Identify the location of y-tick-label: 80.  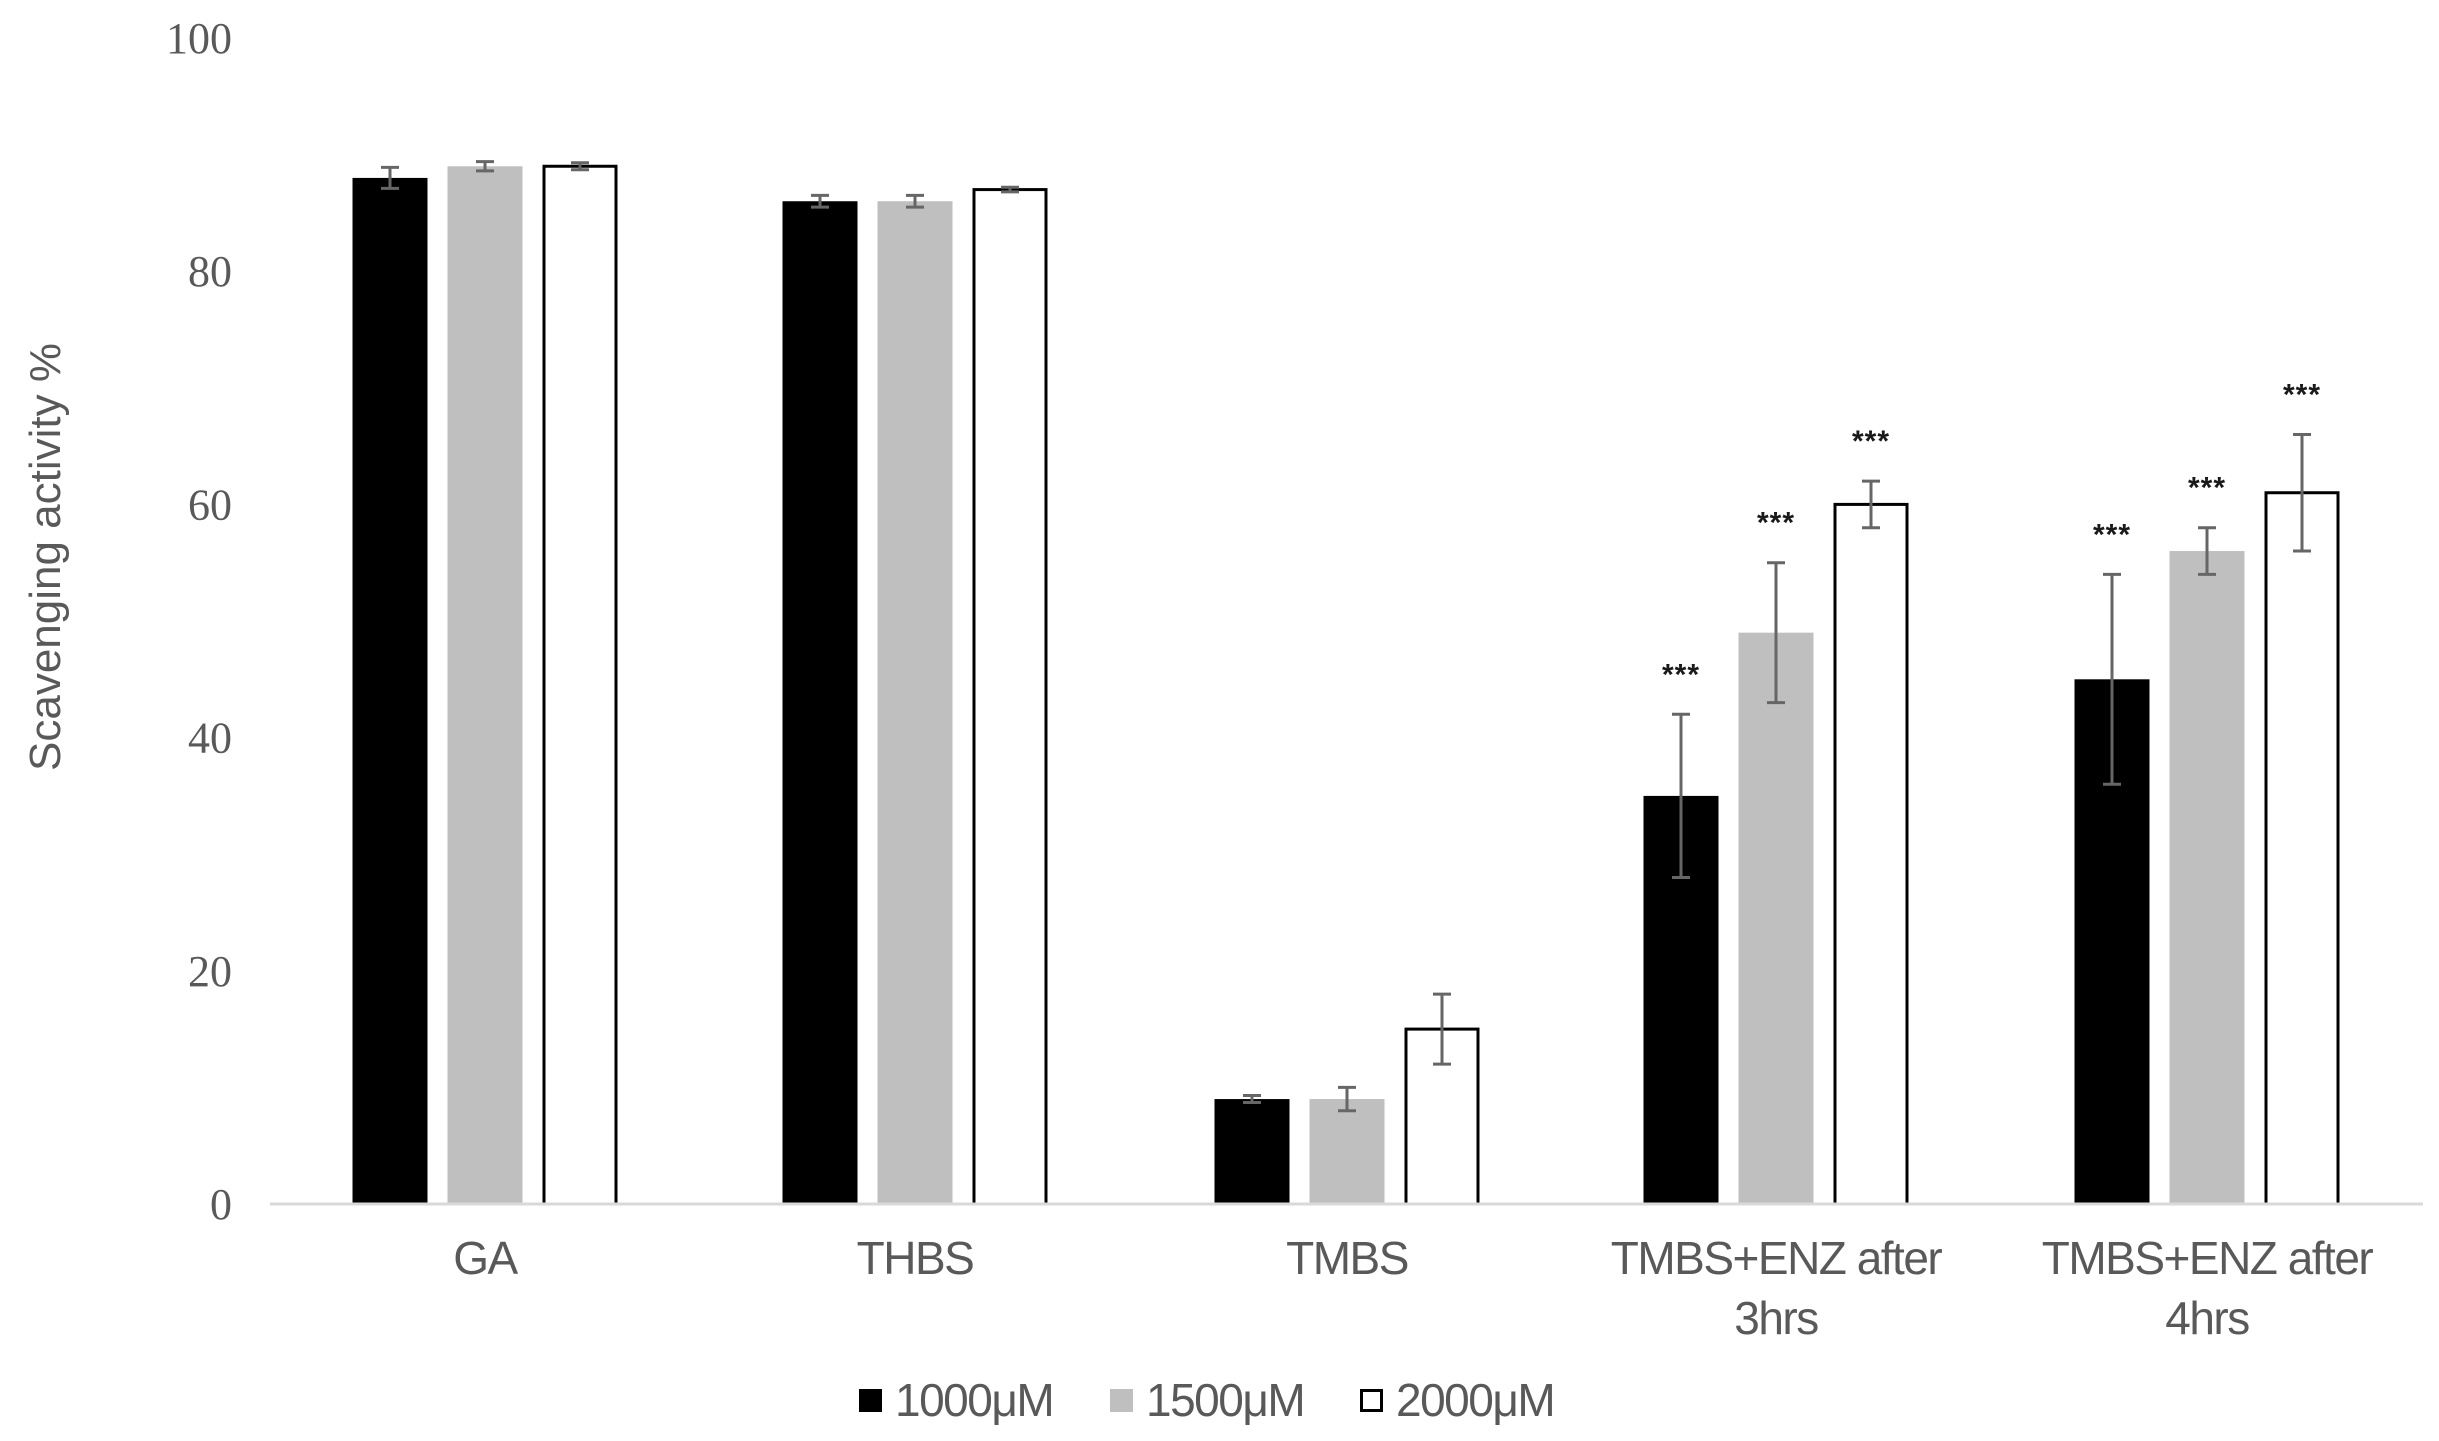
(210, 271).